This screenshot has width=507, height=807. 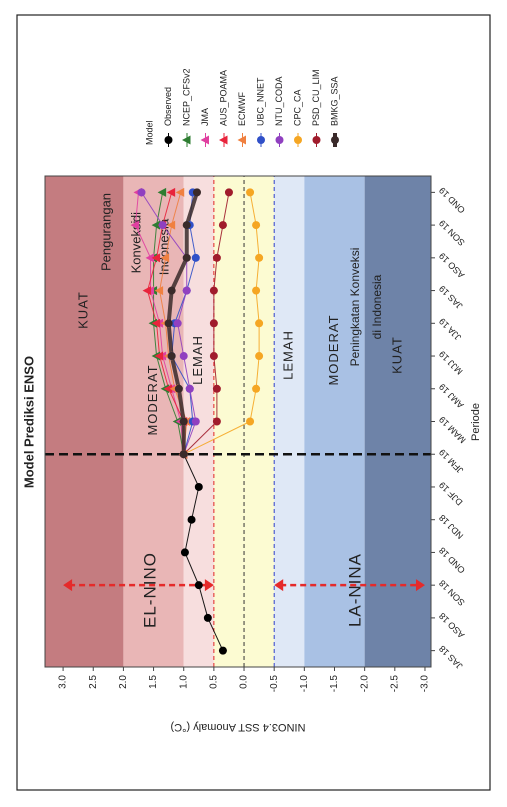 What do you see at coordinates (244, 682) in the screenshot?
I see `y-tick-label: 0.0` at bounding box center [244, 682].